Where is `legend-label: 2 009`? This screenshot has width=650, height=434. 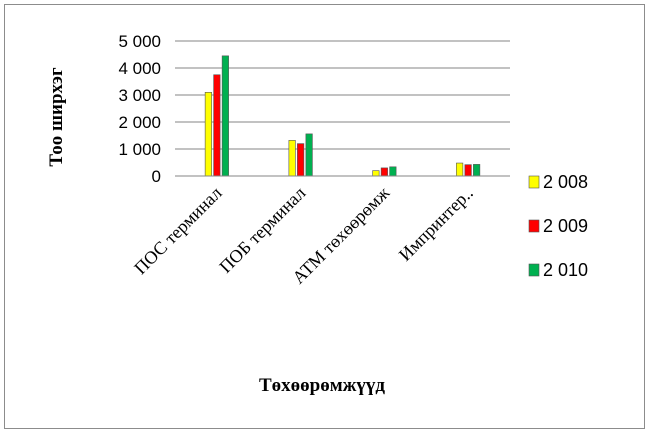 legend-label: 2 009 is located at coordinates (565, 226).